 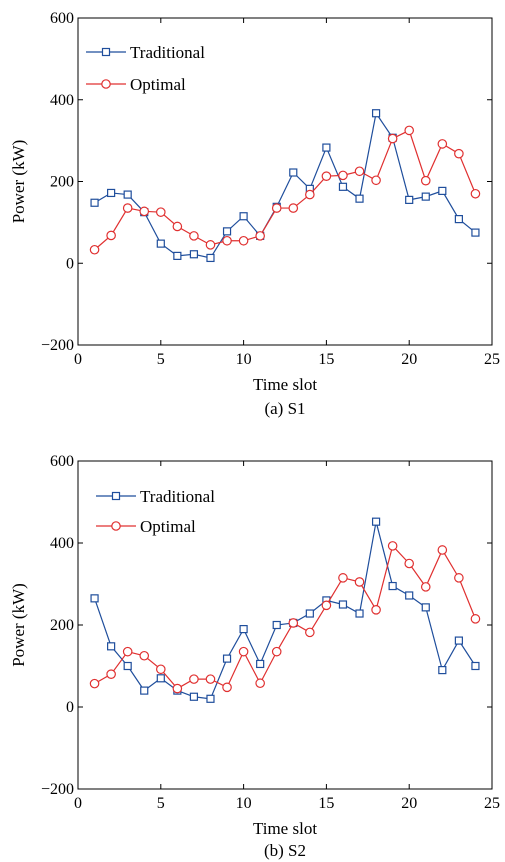 What do you see at coordinates (492, 803) in the screenshot?
I see `x-tick-label: 25` at bounding box center [492, 803].